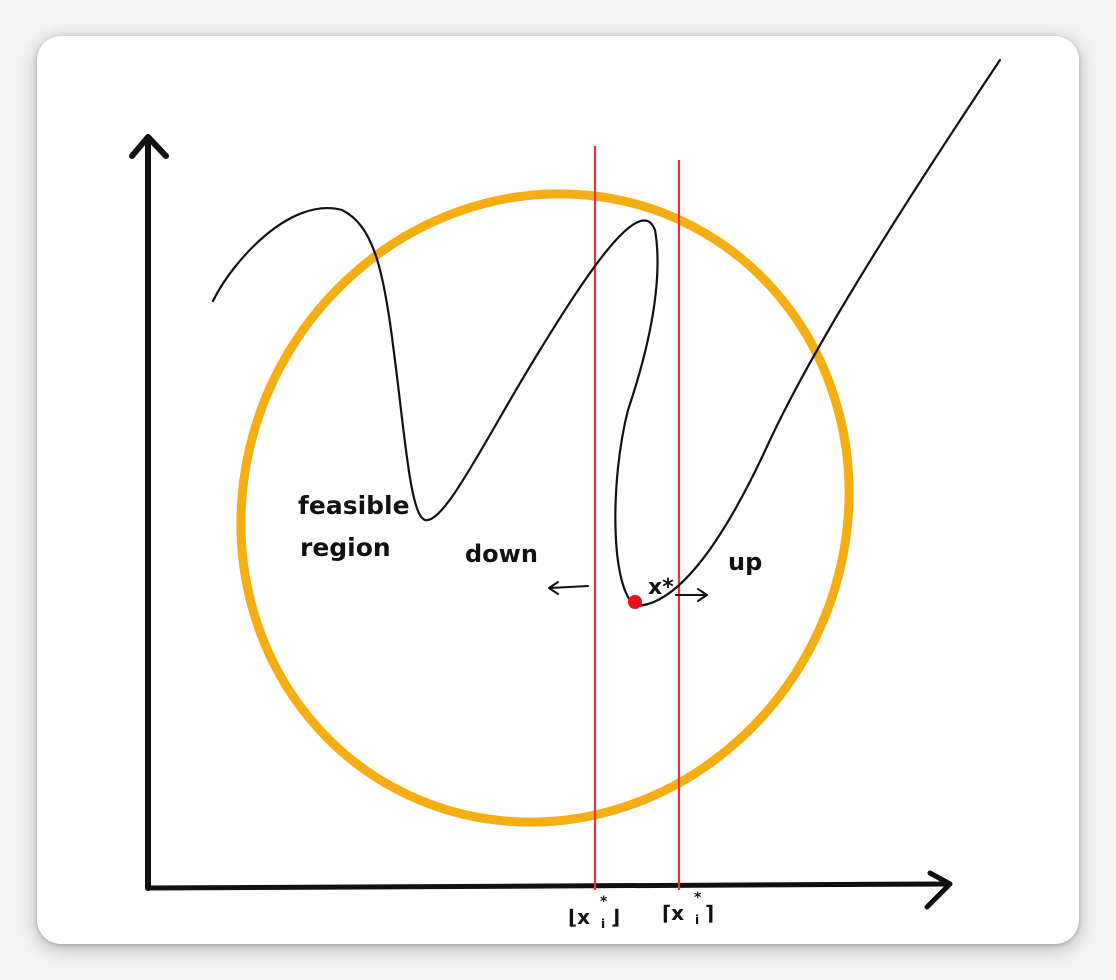 This screenshot has height=980, width=1116. Describe the element at coordinates (688, 908) in the screenshot. I see `ceil-label: ⌈x * i ⌉` at that location.